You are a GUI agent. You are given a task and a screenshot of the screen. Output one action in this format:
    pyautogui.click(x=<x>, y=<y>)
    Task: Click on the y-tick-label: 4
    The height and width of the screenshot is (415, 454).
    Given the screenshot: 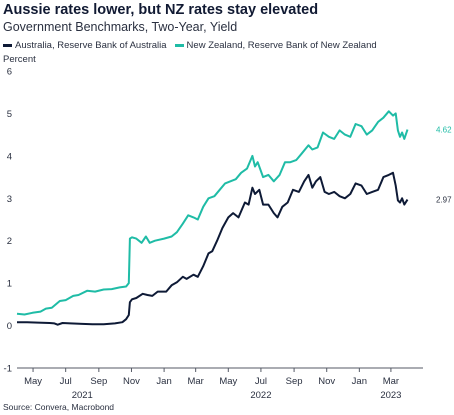 What is the action you would take?
    pyautogui.click(x=9, y=156)
    